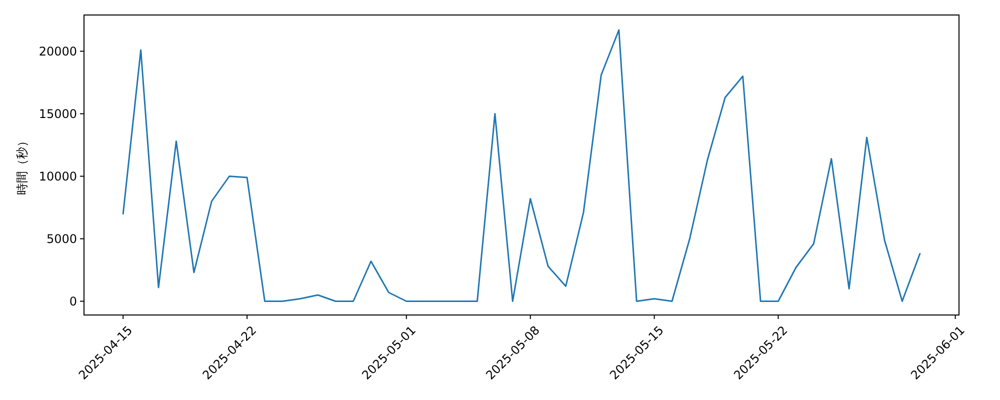  Describe the element at coordinates (61, 239) in the screenshot. I see `y-tick-label: 5000` at that location.